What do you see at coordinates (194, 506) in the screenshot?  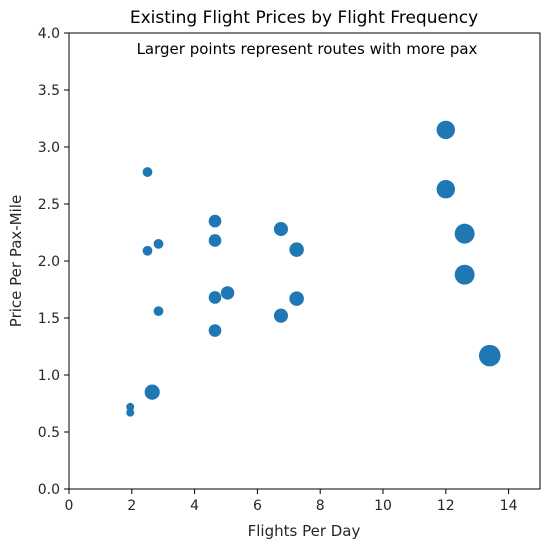 I see `x-tick-label-4: 4` at bounding box center [194, 506].